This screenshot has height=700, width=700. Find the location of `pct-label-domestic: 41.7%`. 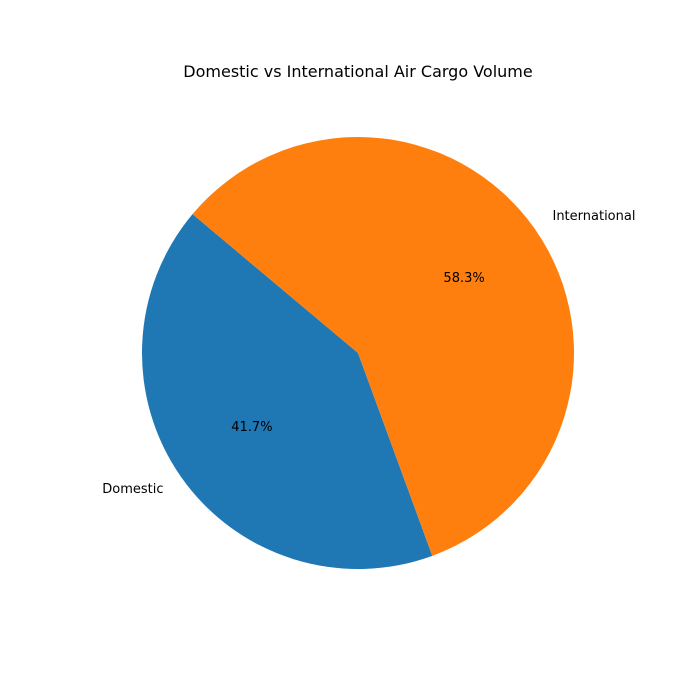

pct-label-domestic: 41.7% is located at coordinates (251, 427).